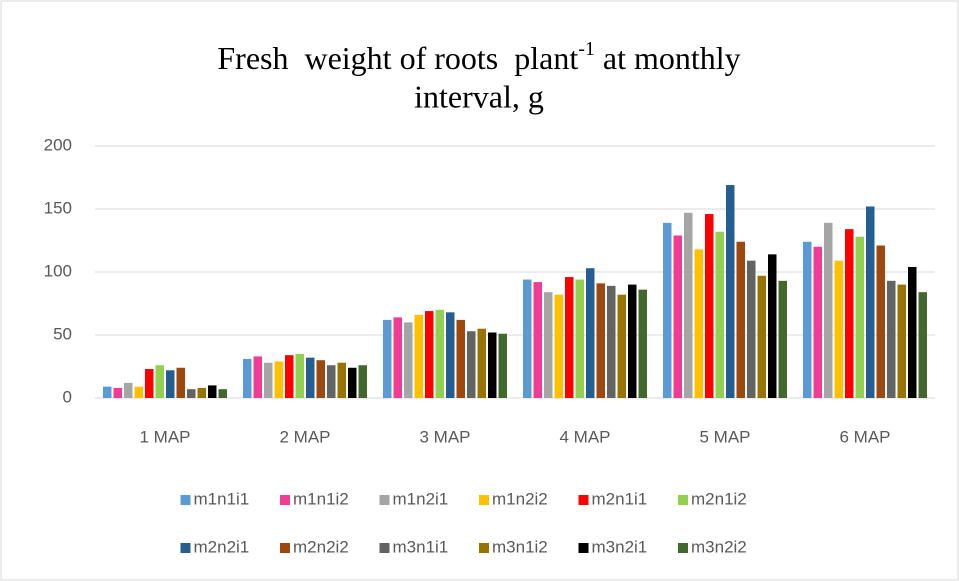 This screenshot has height=581, width=959. What do you see at coordinates (321, 546) in the screenshot?
I see `legend-label: m2n2i2` at bounding box center [321, 546].